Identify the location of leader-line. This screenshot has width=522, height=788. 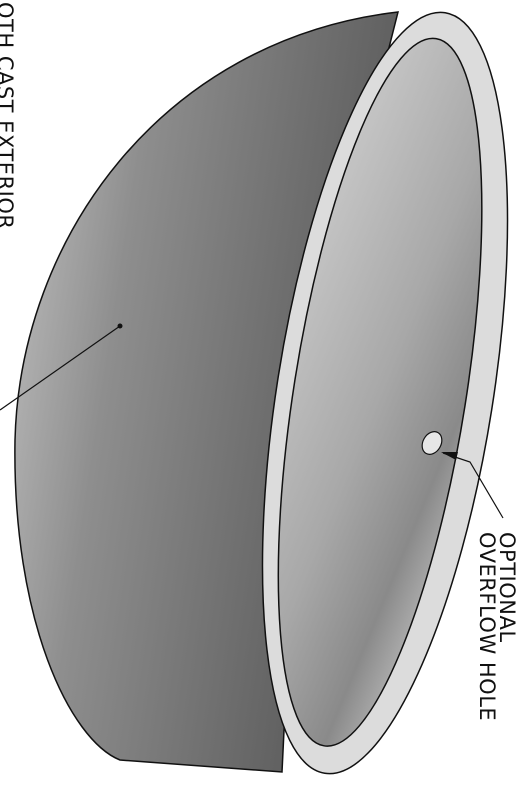
(60, 368).